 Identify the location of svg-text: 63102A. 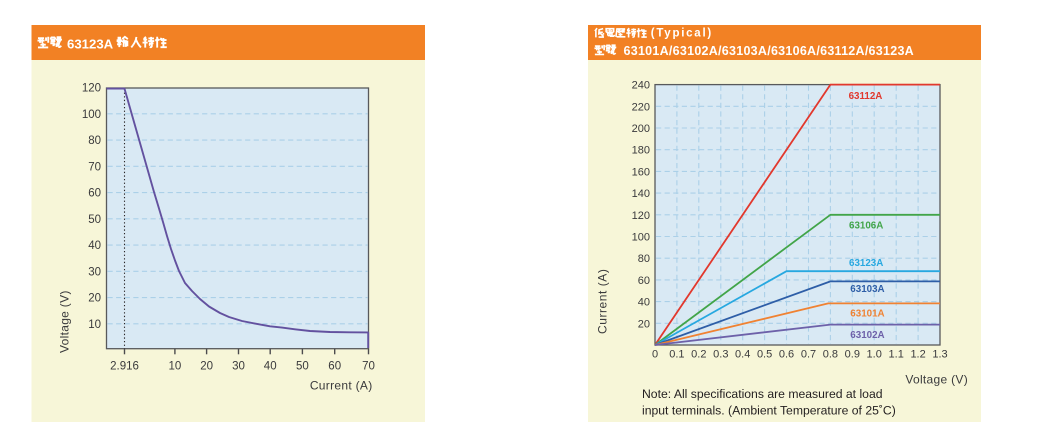
(867, 335).